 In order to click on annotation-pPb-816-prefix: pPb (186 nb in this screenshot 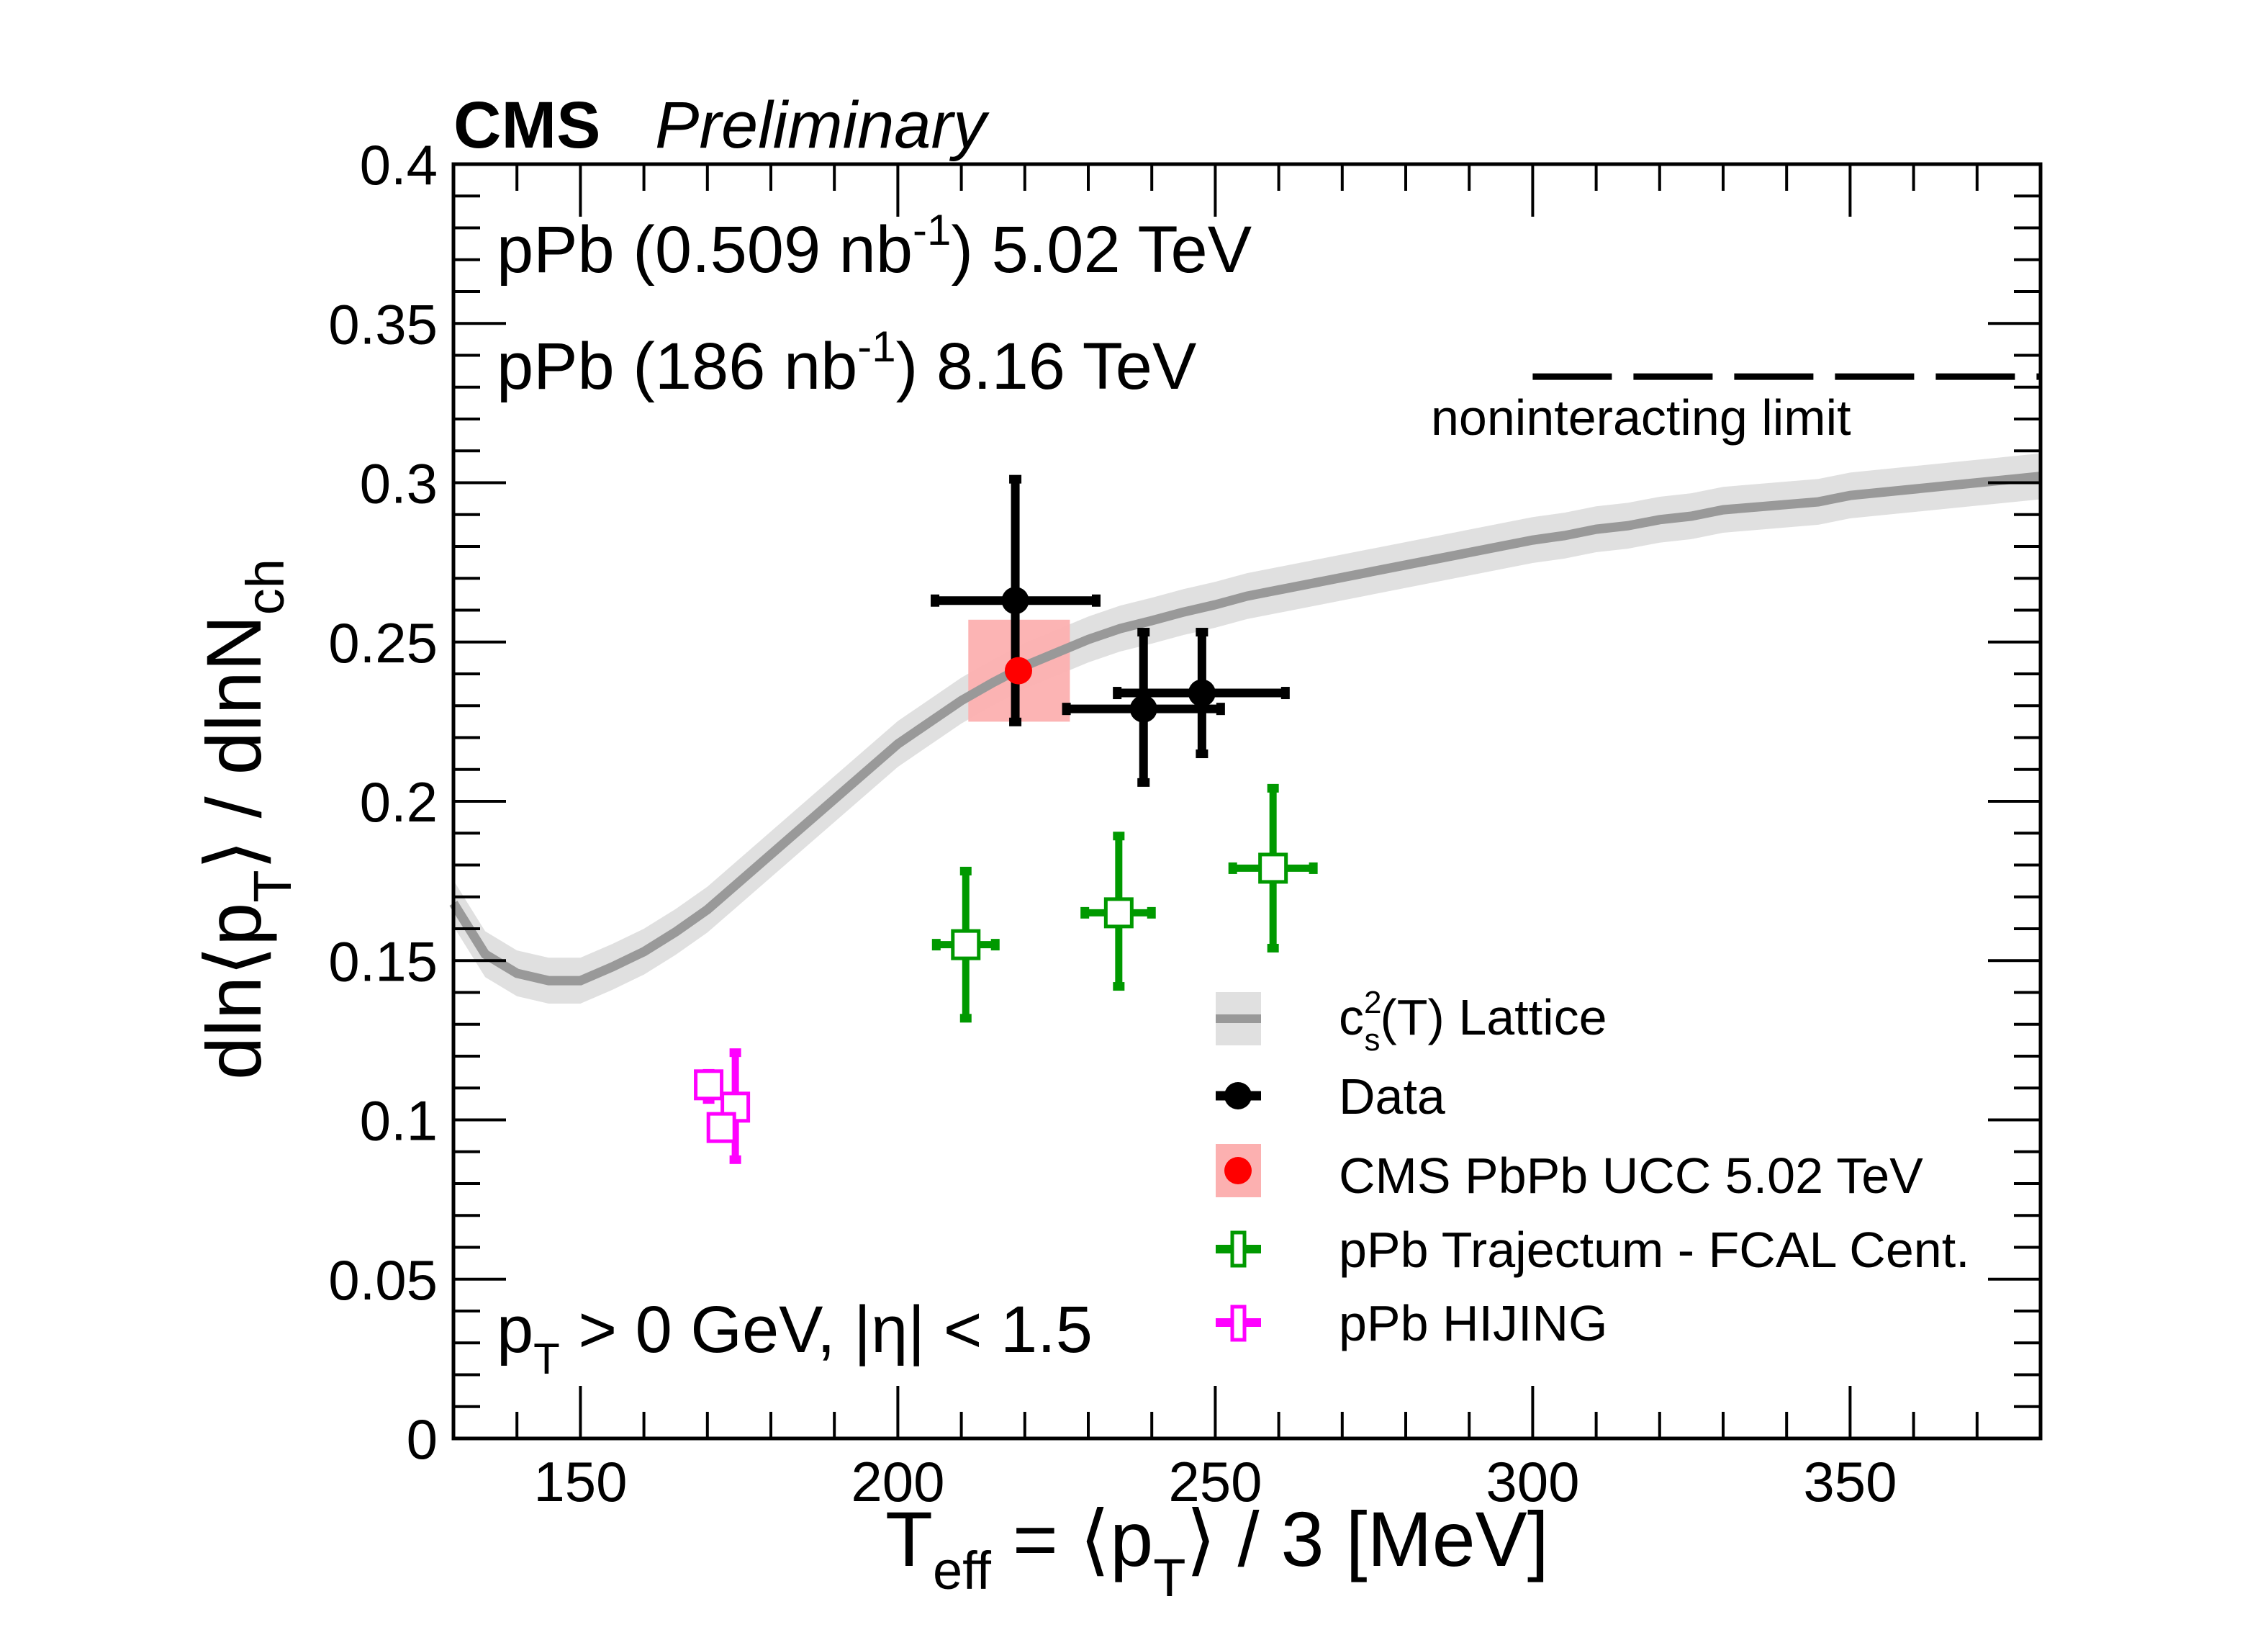, I will do `click(677, 366)`.